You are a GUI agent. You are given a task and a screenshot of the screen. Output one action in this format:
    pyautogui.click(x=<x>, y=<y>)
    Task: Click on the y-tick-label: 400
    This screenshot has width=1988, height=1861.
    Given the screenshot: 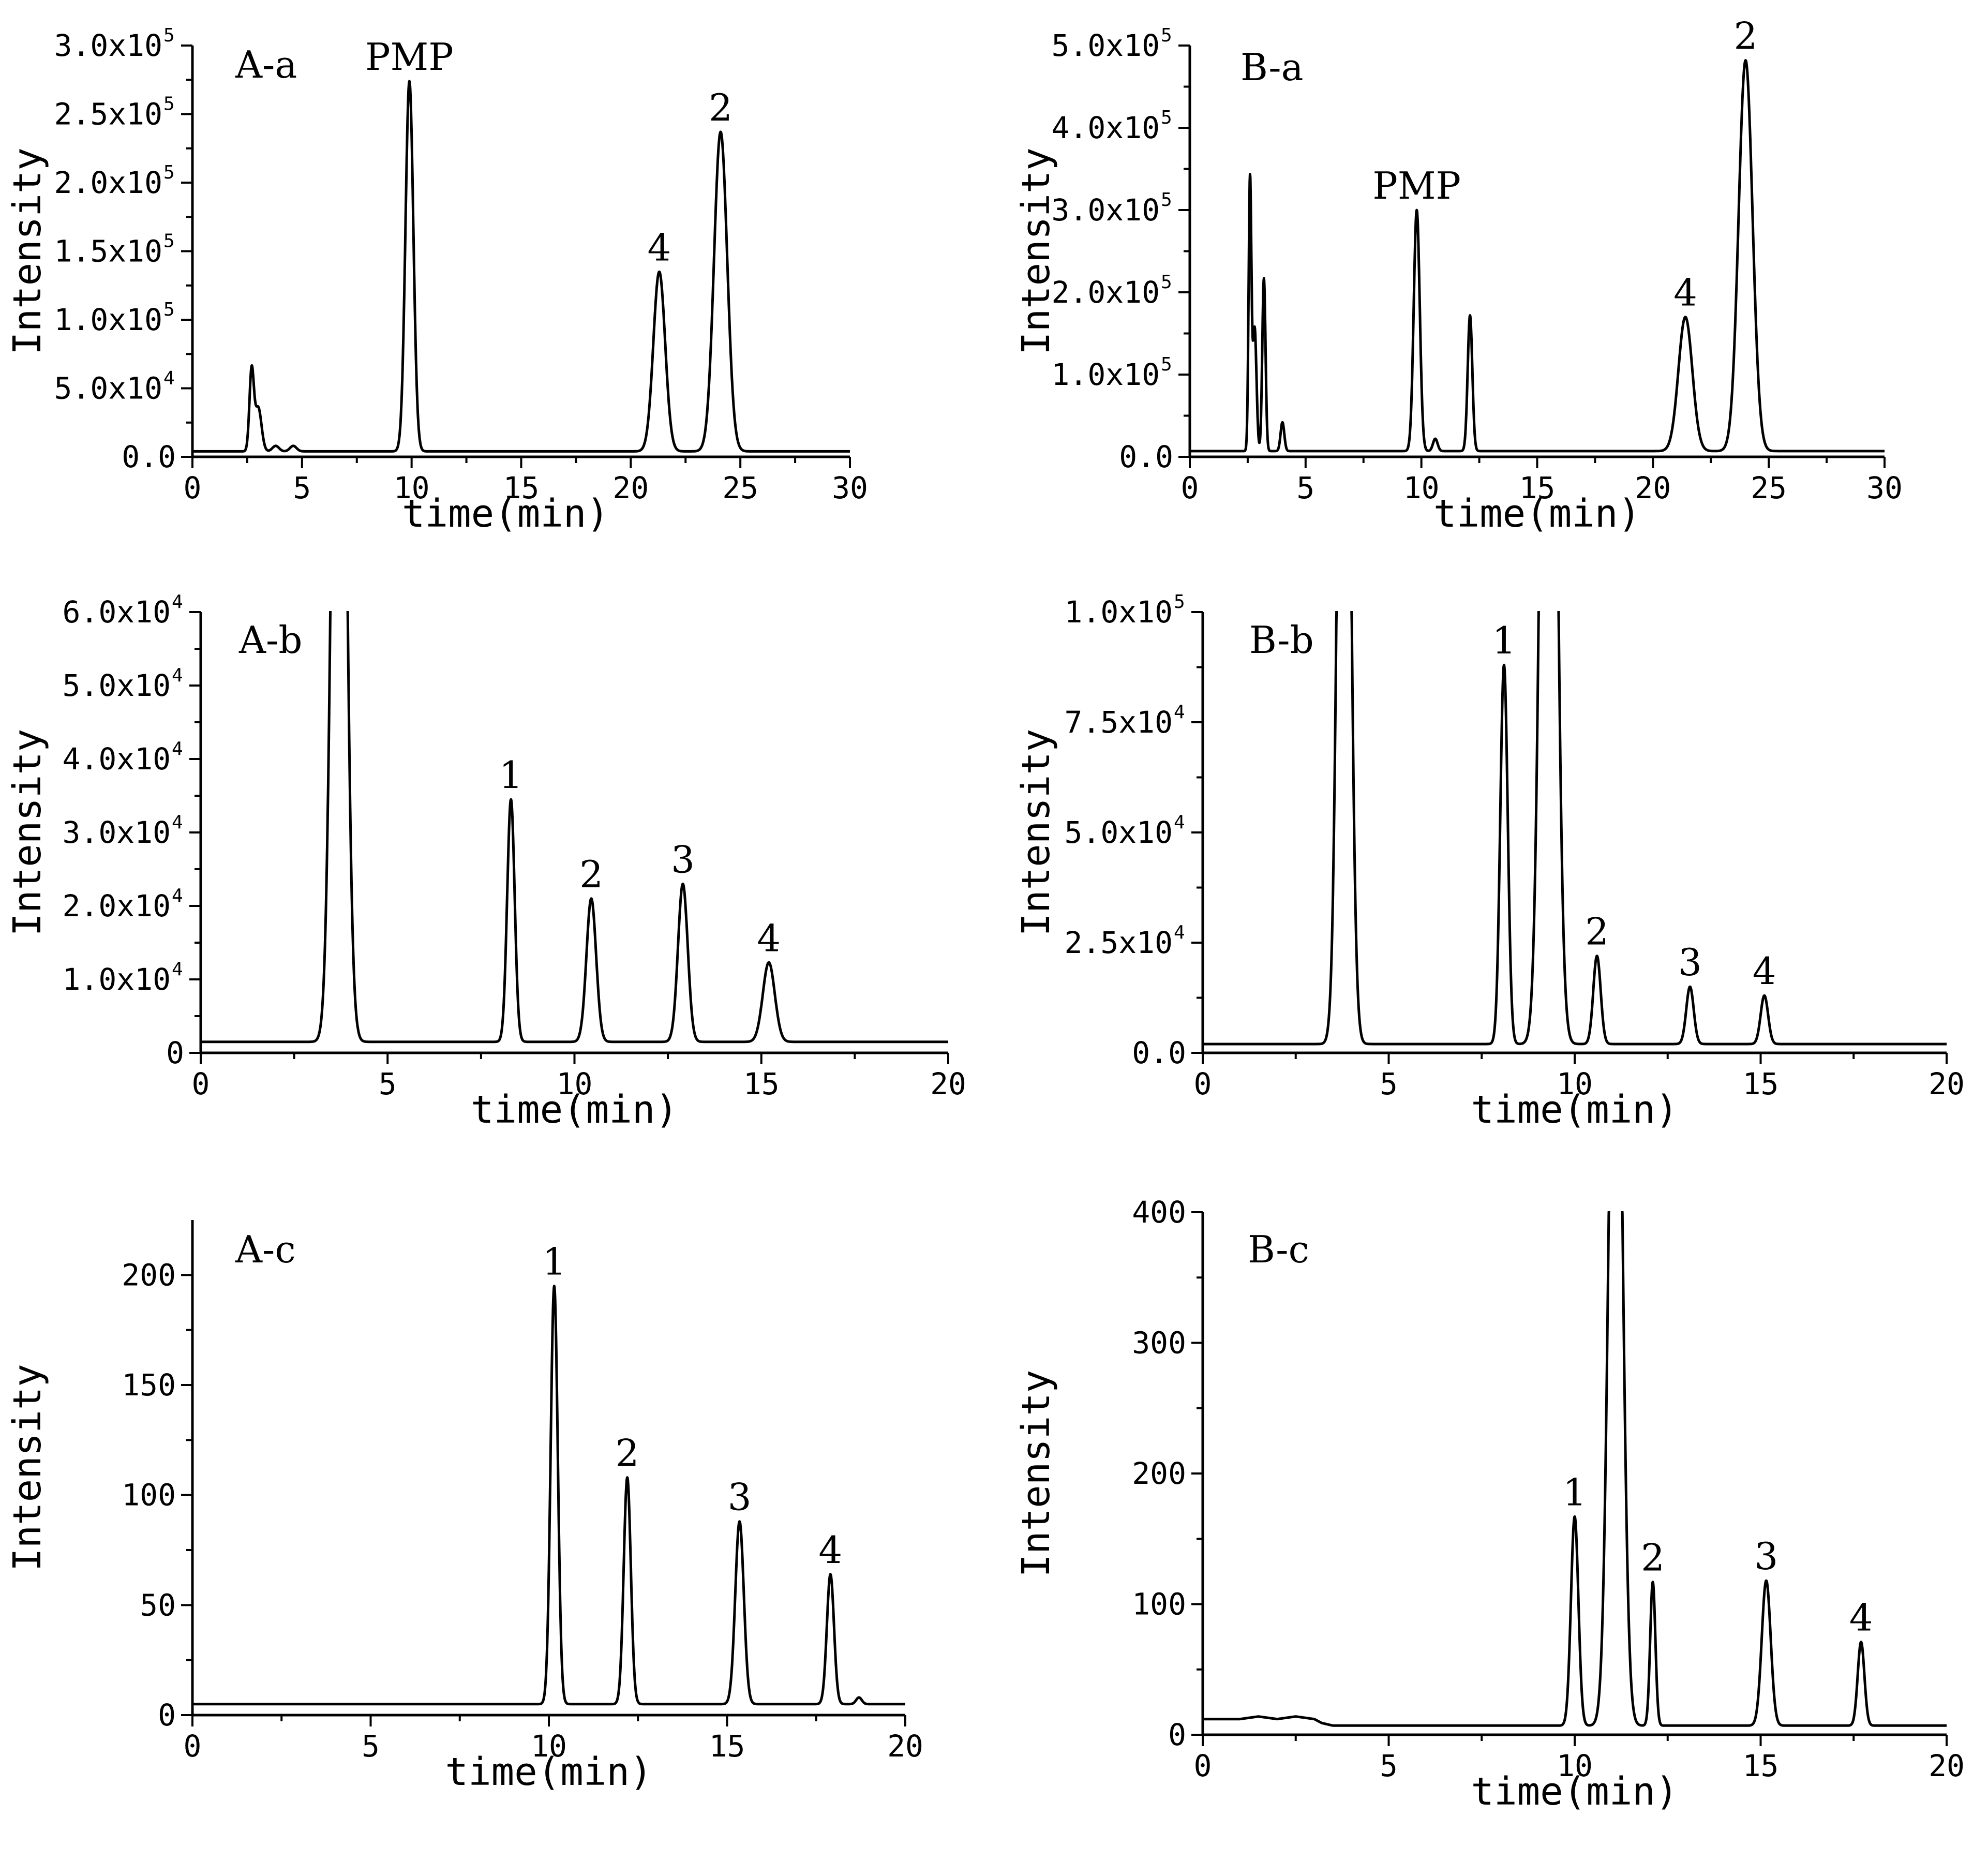 What is the action you would take?
    pyautogui.click(x=1159, y=1212)
    